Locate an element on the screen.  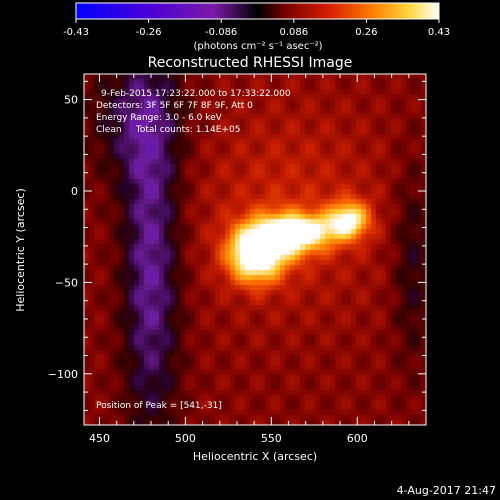
footer-timestamp: 4-Aug-2017 21:47 is located at coordinates (446, 490).